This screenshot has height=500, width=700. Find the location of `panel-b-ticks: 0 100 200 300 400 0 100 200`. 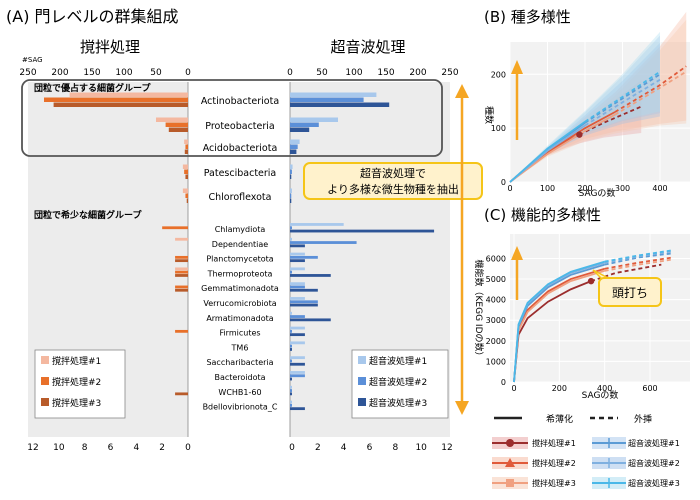

panel-b-ticks: 0 100 200 300 400 0 100 200 is located at coordinates (579, 131).